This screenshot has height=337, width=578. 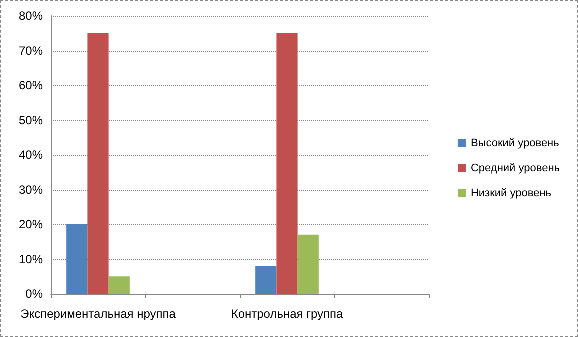 What do you see at coordinates (31, 85) in the screenshot?
I see `y-tick-label: 60%` at bounding box center [31, 85].